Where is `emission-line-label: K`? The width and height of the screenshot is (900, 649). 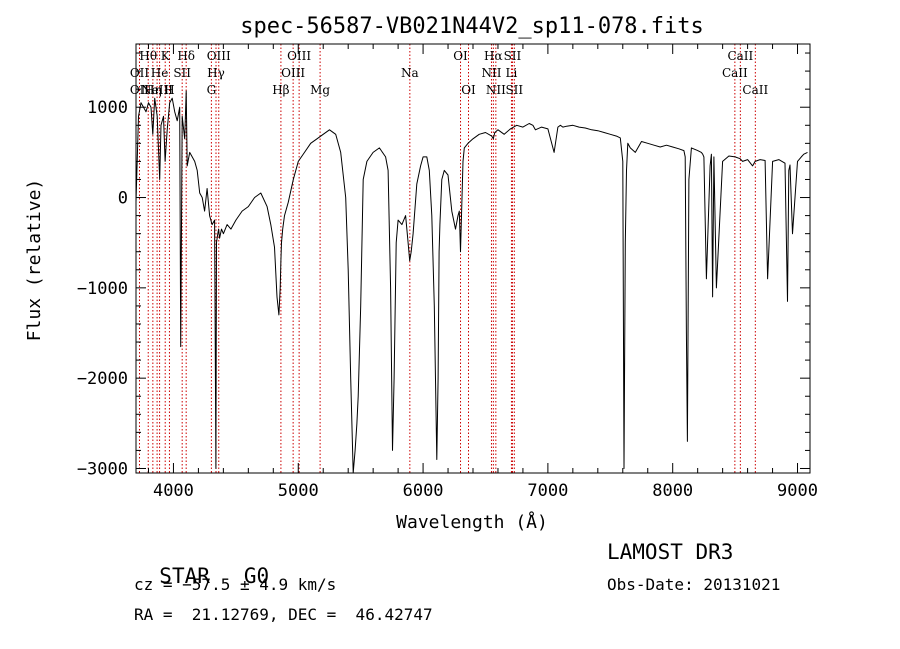 emission-line-label: K is located at coordinates (166, 56).